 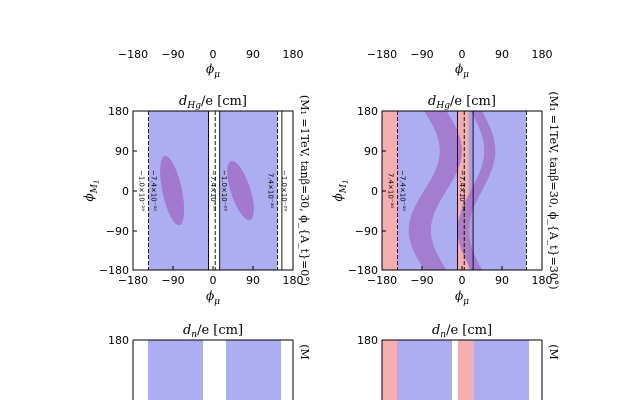 I want to click on side-parameter-text: (M₁ =1TeV, tanβ=30, ϕ_{A_t}=0°), so click(x=304, y=190).